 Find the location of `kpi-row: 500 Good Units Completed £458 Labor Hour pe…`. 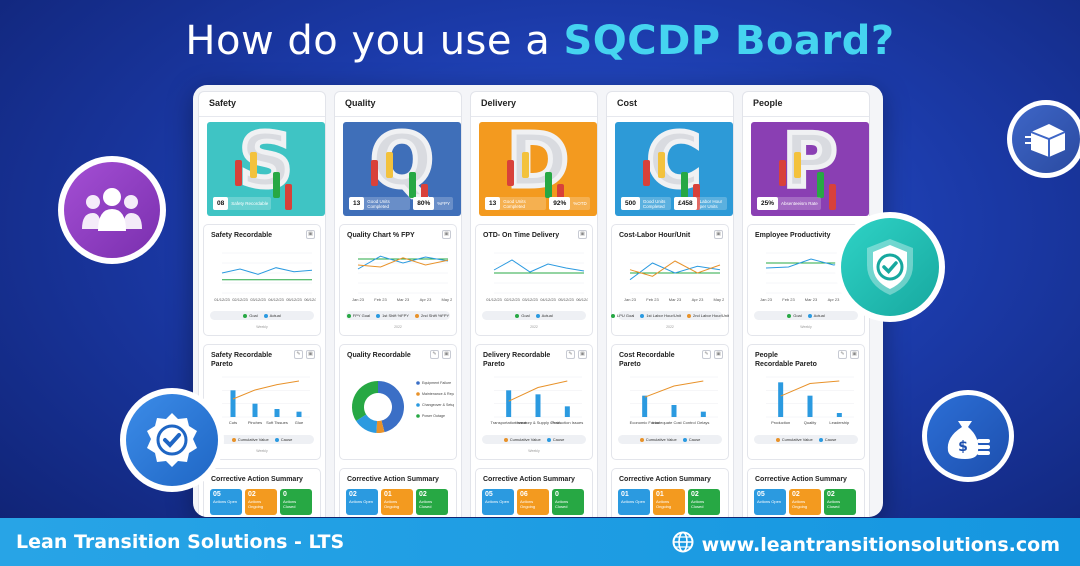

kpi-row: 500 Good Units Completed £458 Labor Hour pe… is located at coordinates (674, 203).